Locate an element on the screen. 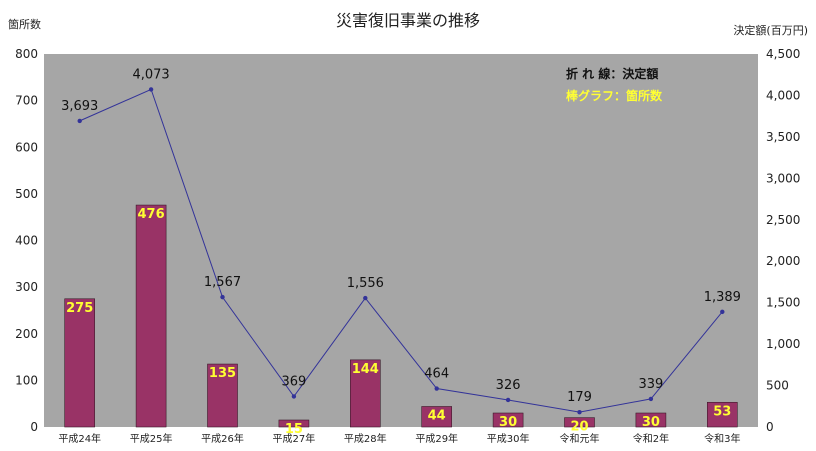 The image size is (816, 451). right-axis-title: 決定額(百万円) is located at coordinates (770, 30).